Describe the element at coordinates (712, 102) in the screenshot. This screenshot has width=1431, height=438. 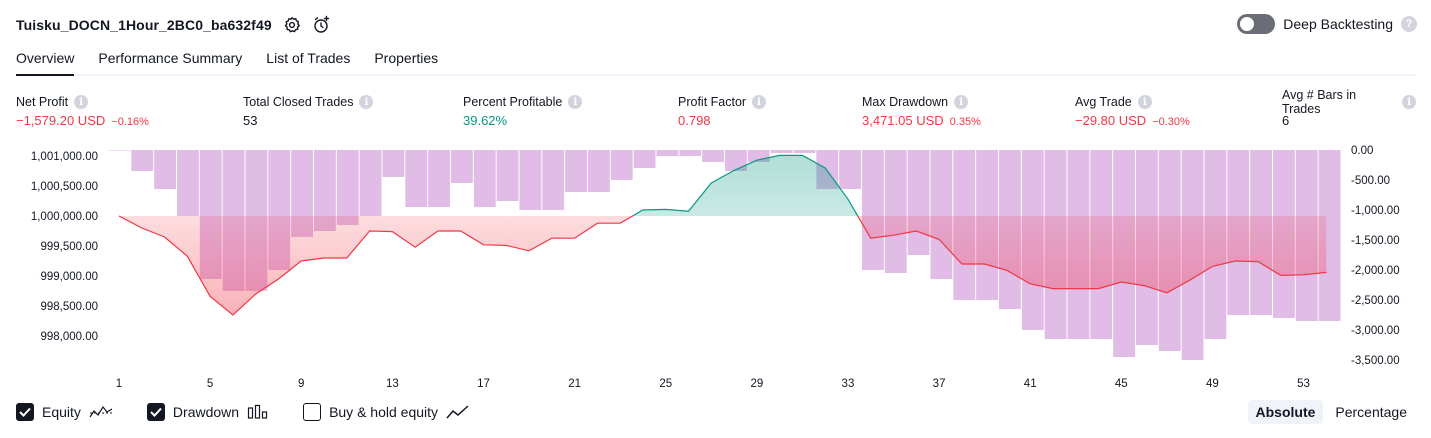
I see `metric-label: Profit Factor` at that location.